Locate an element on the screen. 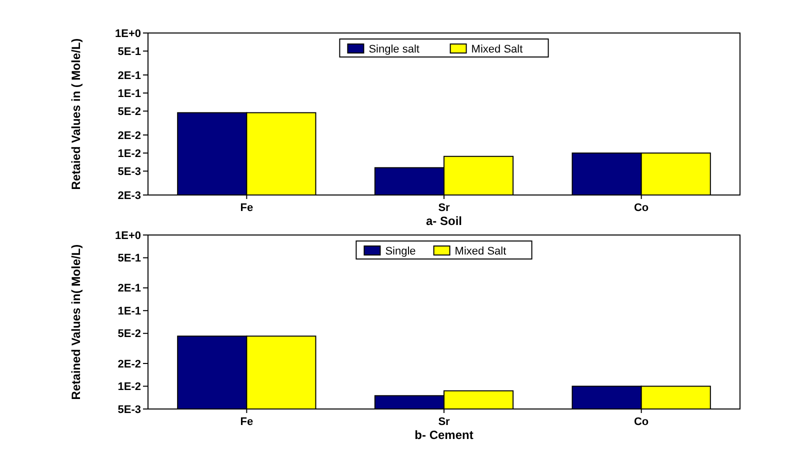  x-axis-title: a- Soil is located at coordinates (444, 221).